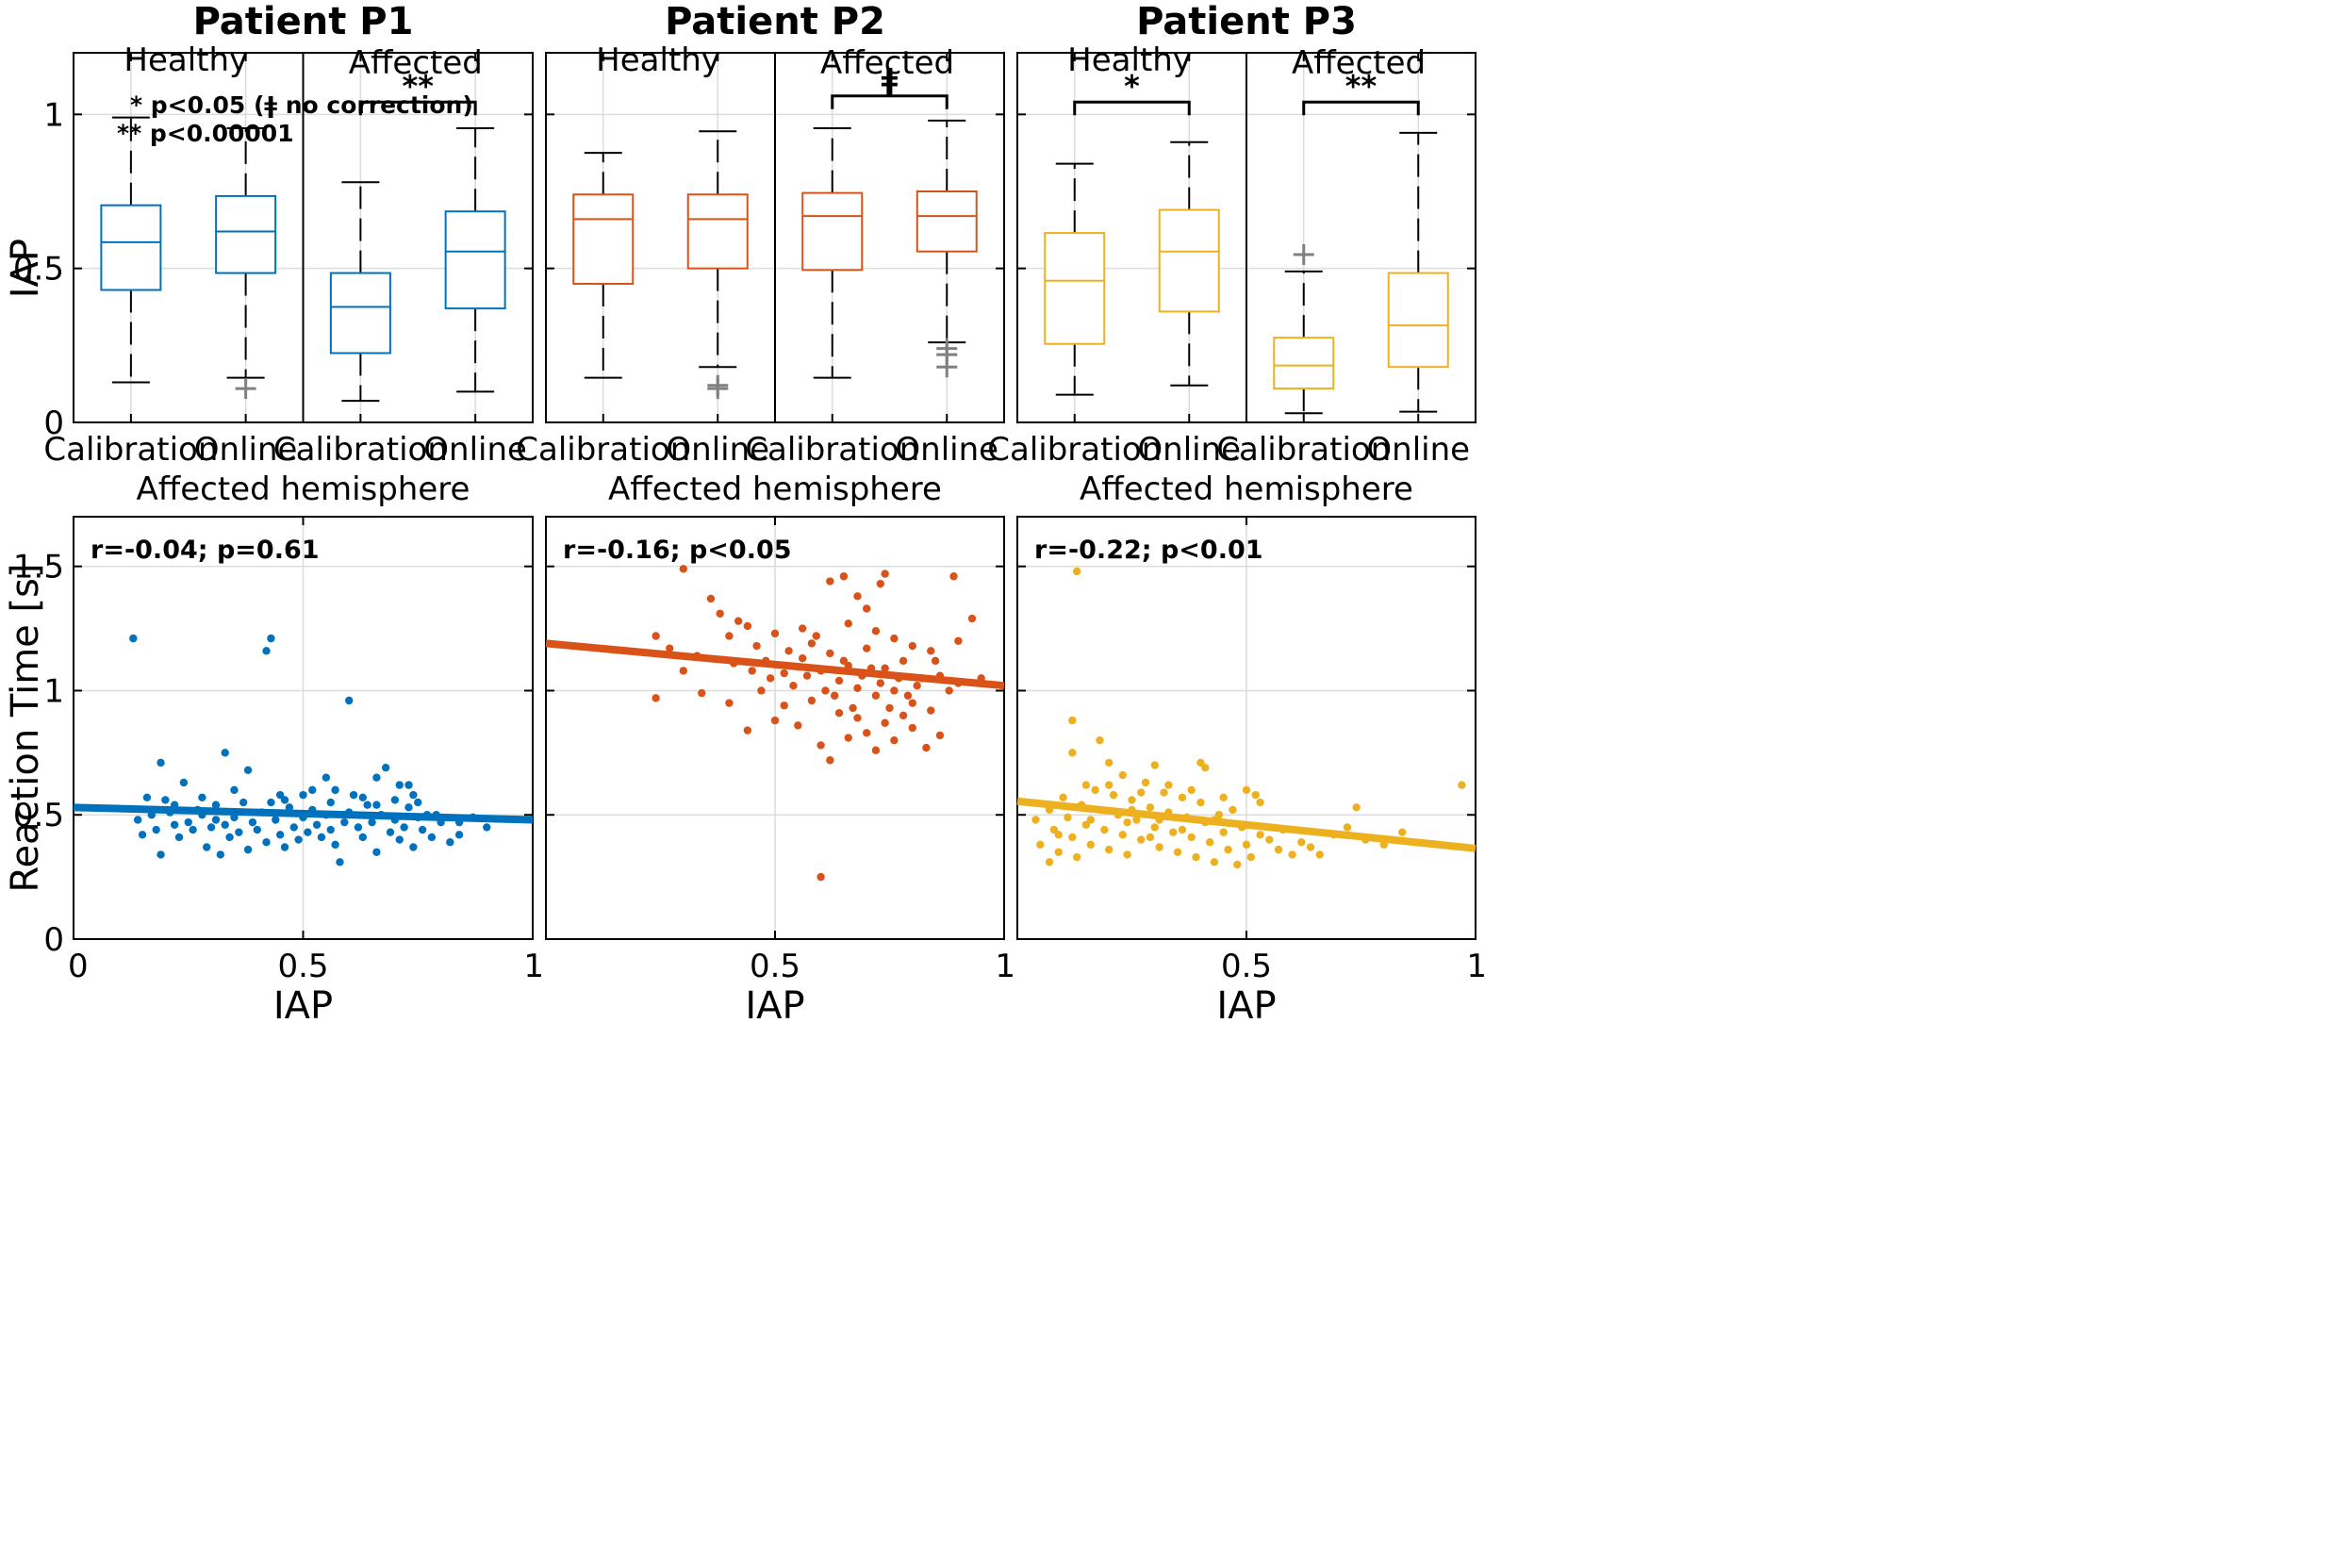 Image resolution: width=2326 pixels, height=1568 pixels. What do you see at coordinates (775, 966) in the screenshot?
I see `x-tick-label: 0.5` at bounding box center [775, 966].